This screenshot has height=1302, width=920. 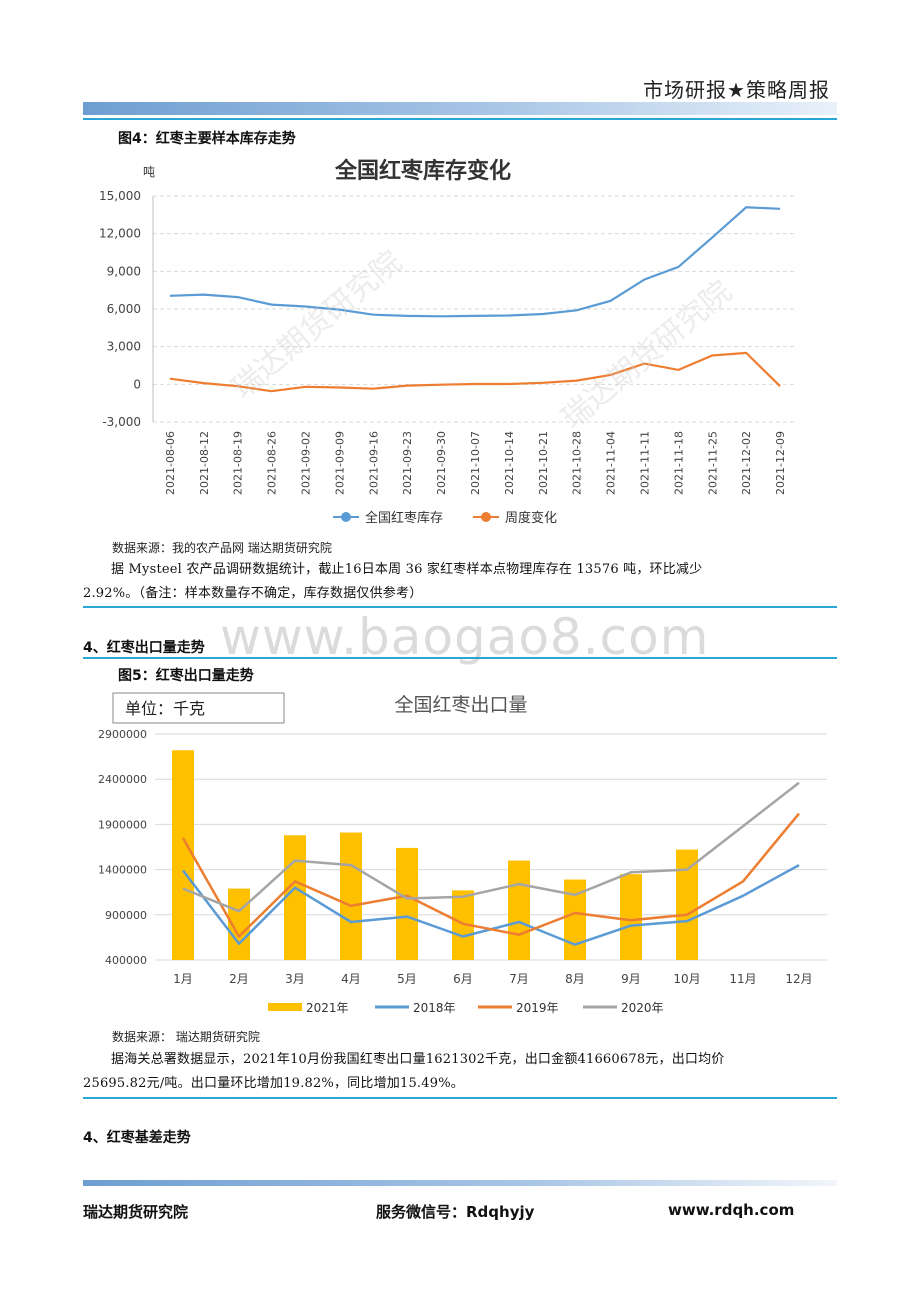 I want to click on header-rule, so click(x=460, y=119).